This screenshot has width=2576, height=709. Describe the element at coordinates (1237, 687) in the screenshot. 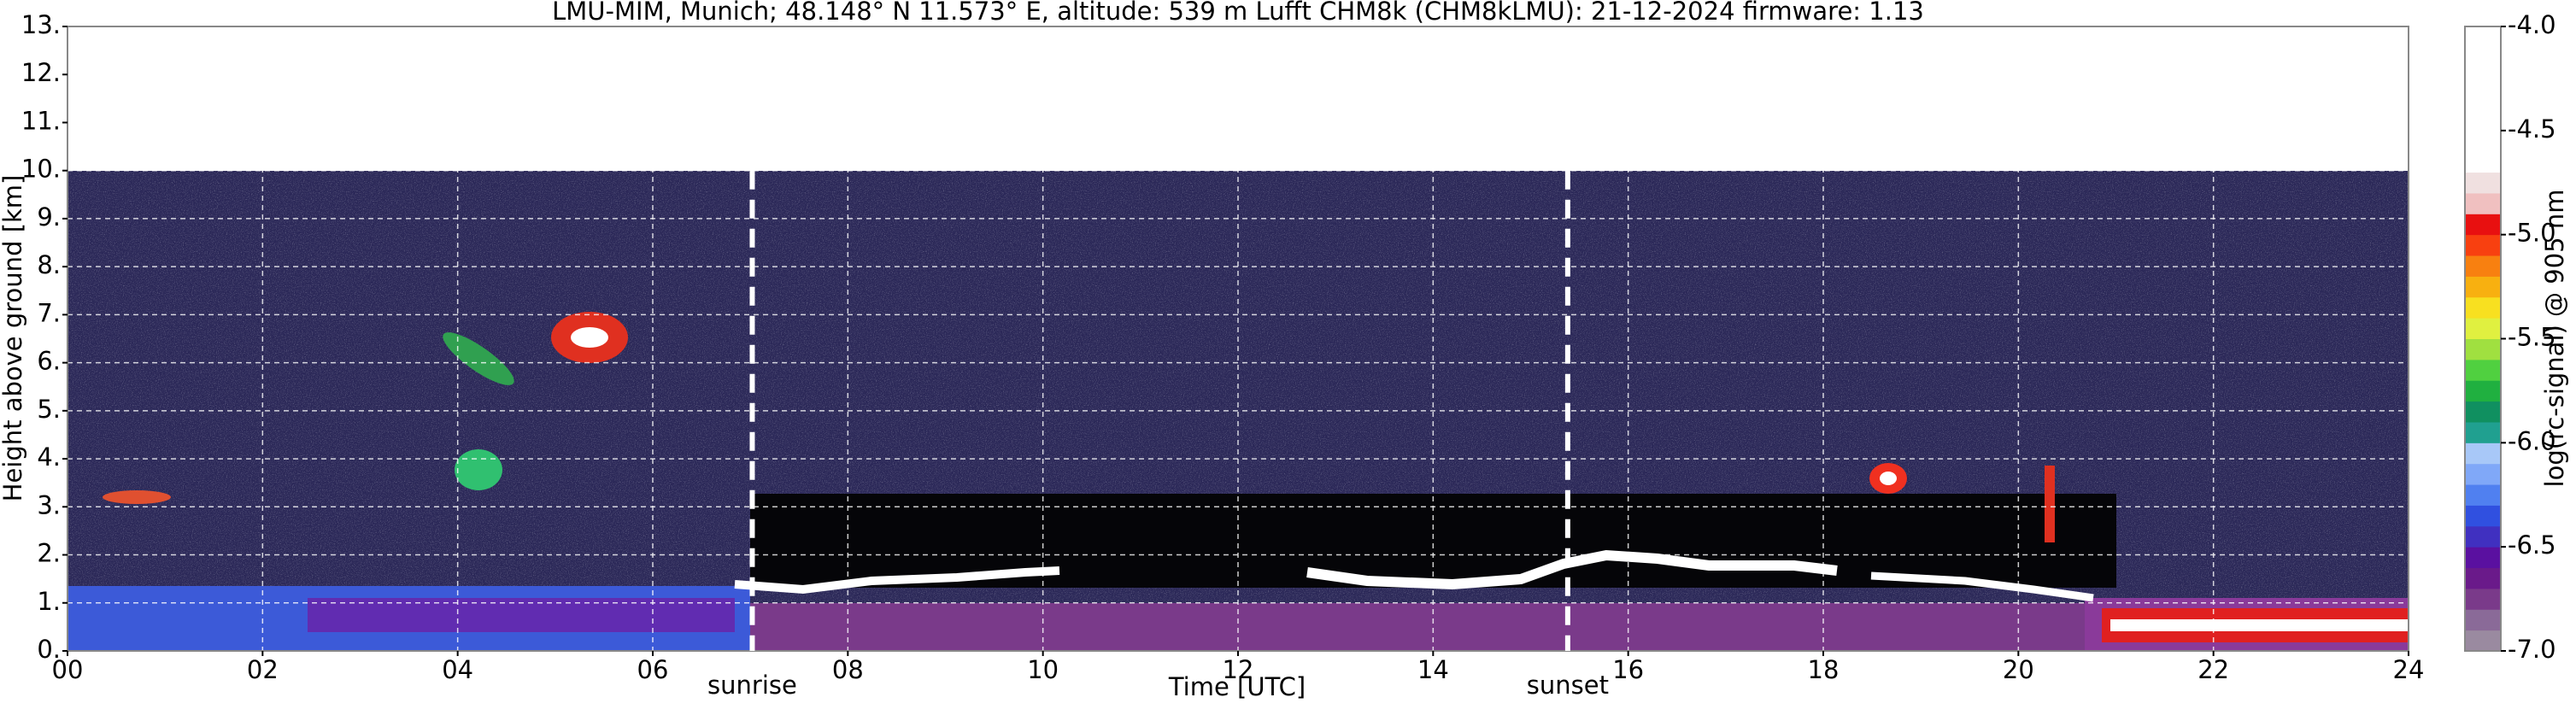

I see `x-axis-label: Time [UTC]` at that location.